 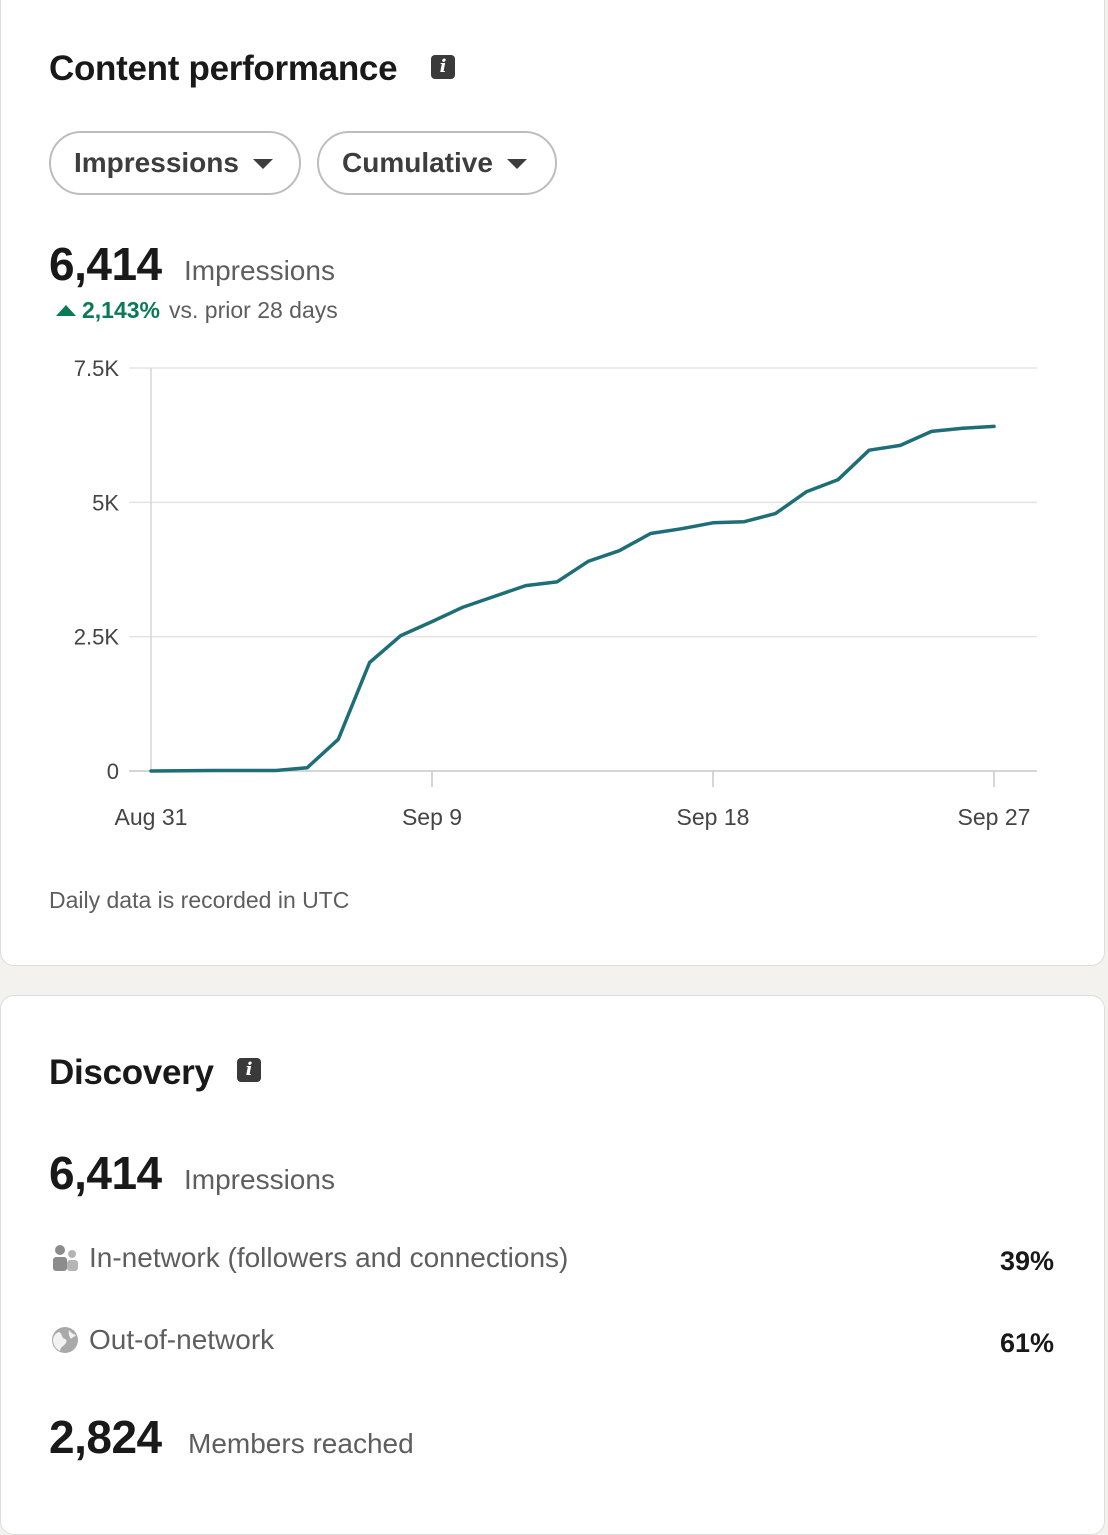 I want to click on trend-up-icon, so click(x=66, y=310).